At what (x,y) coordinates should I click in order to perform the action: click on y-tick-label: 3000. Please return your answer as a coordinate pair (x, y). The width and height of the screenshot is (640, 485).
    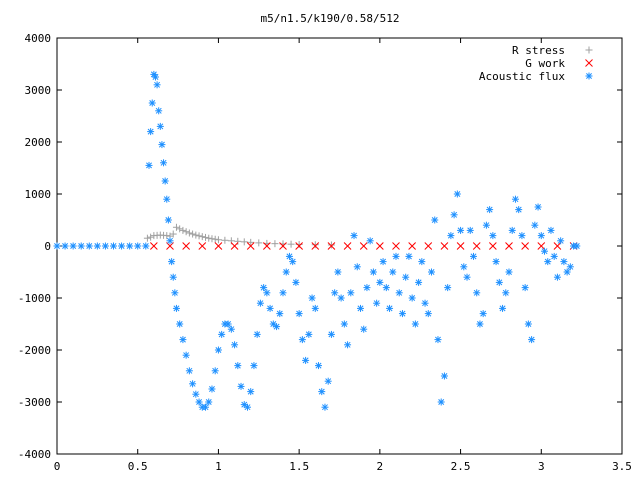
    Looking at the image, I should click on (38, 90).